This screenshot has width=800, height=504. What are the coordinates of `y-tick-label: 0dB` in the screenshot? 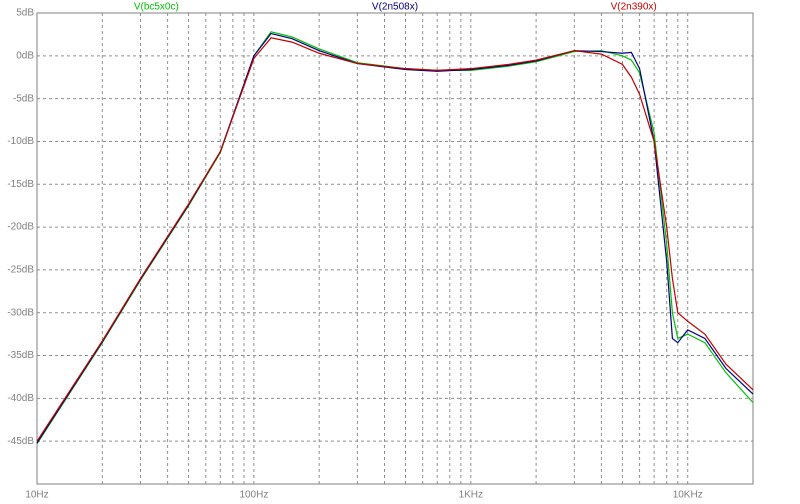 It's located at (25, 55).